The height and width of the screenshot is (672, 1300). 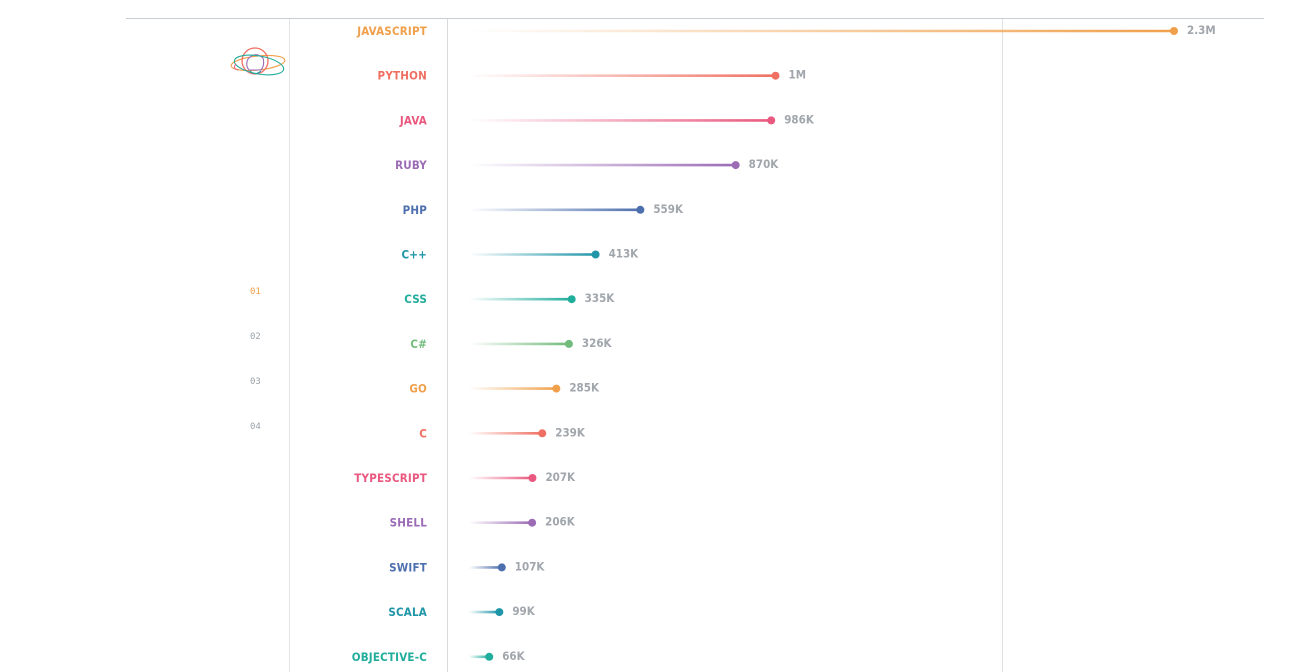 What do you see at coordinates (391, 31) in the screenshot?
I see `category-label-javascript: JAVASCRIPT` at bounding box center [391, 31].